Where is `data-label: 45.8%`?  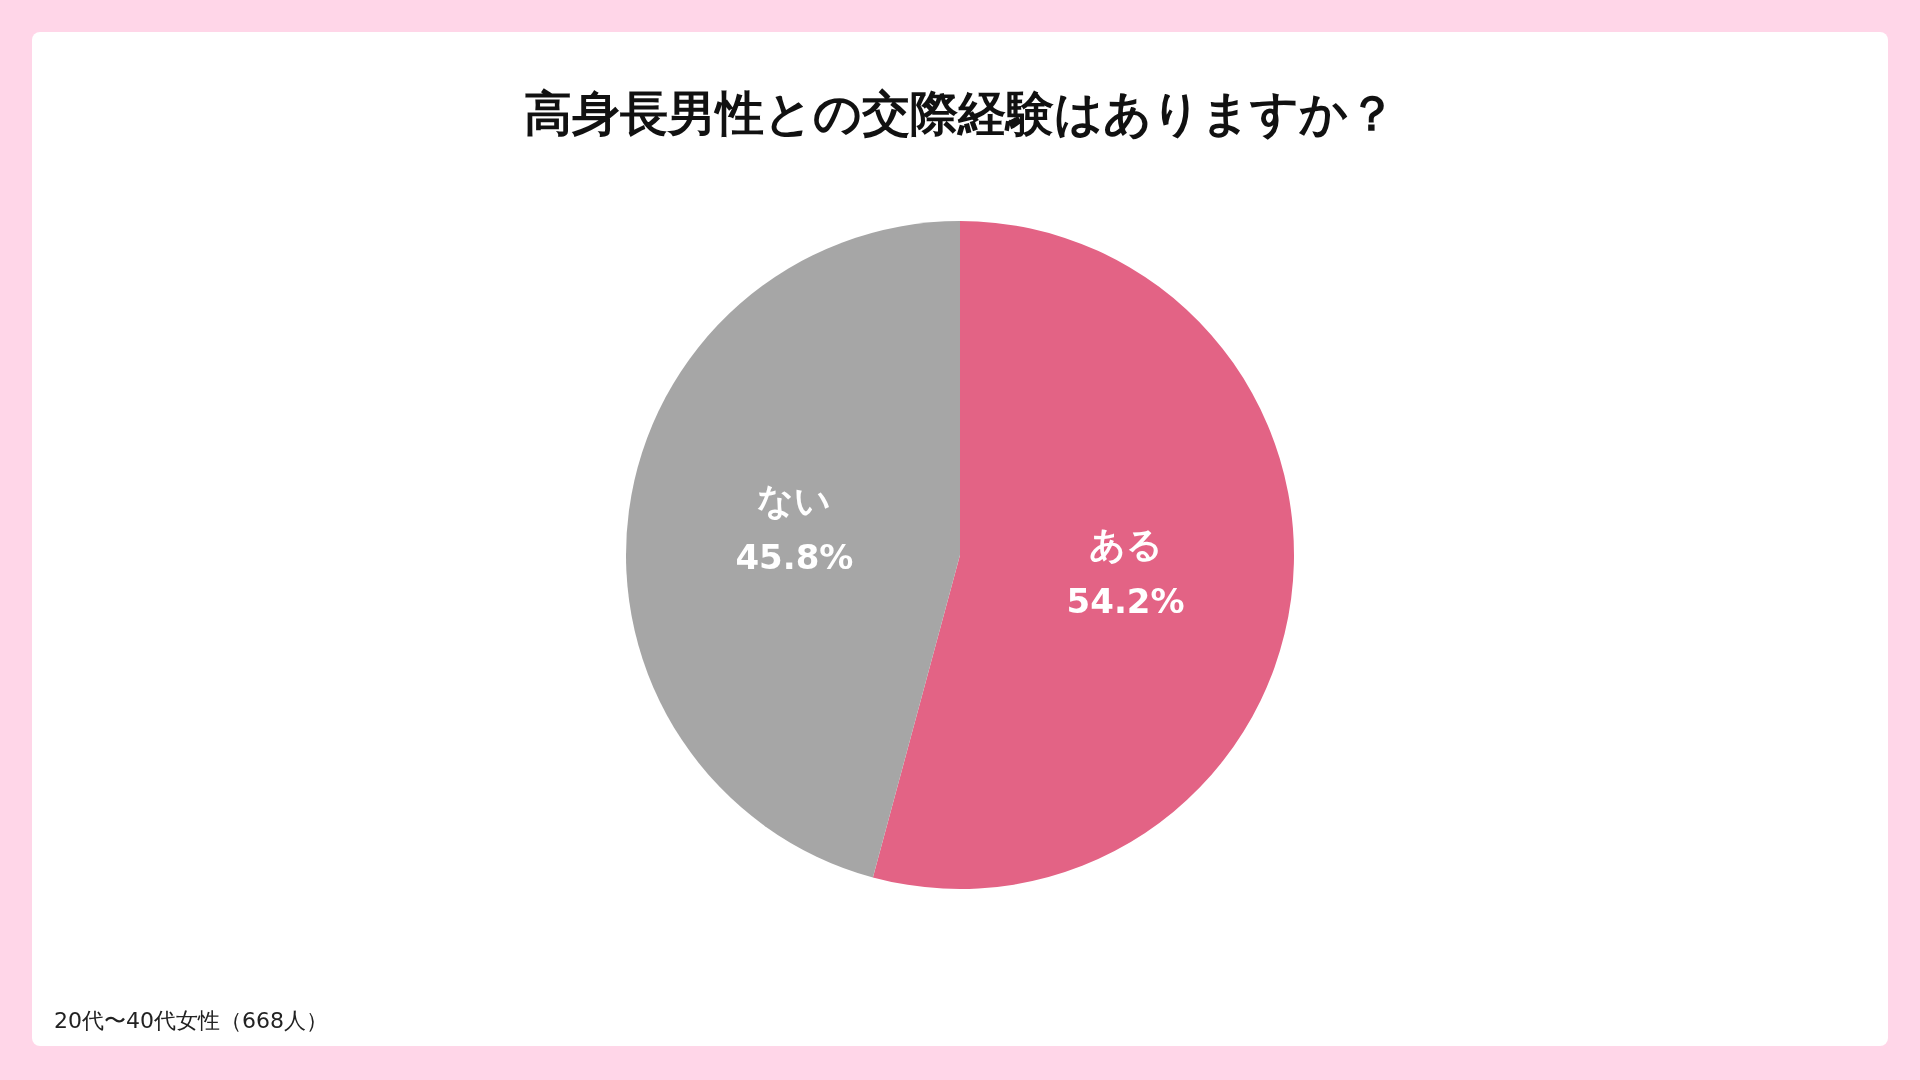
data-label: 45.8% is located at coordinates (794, 557).